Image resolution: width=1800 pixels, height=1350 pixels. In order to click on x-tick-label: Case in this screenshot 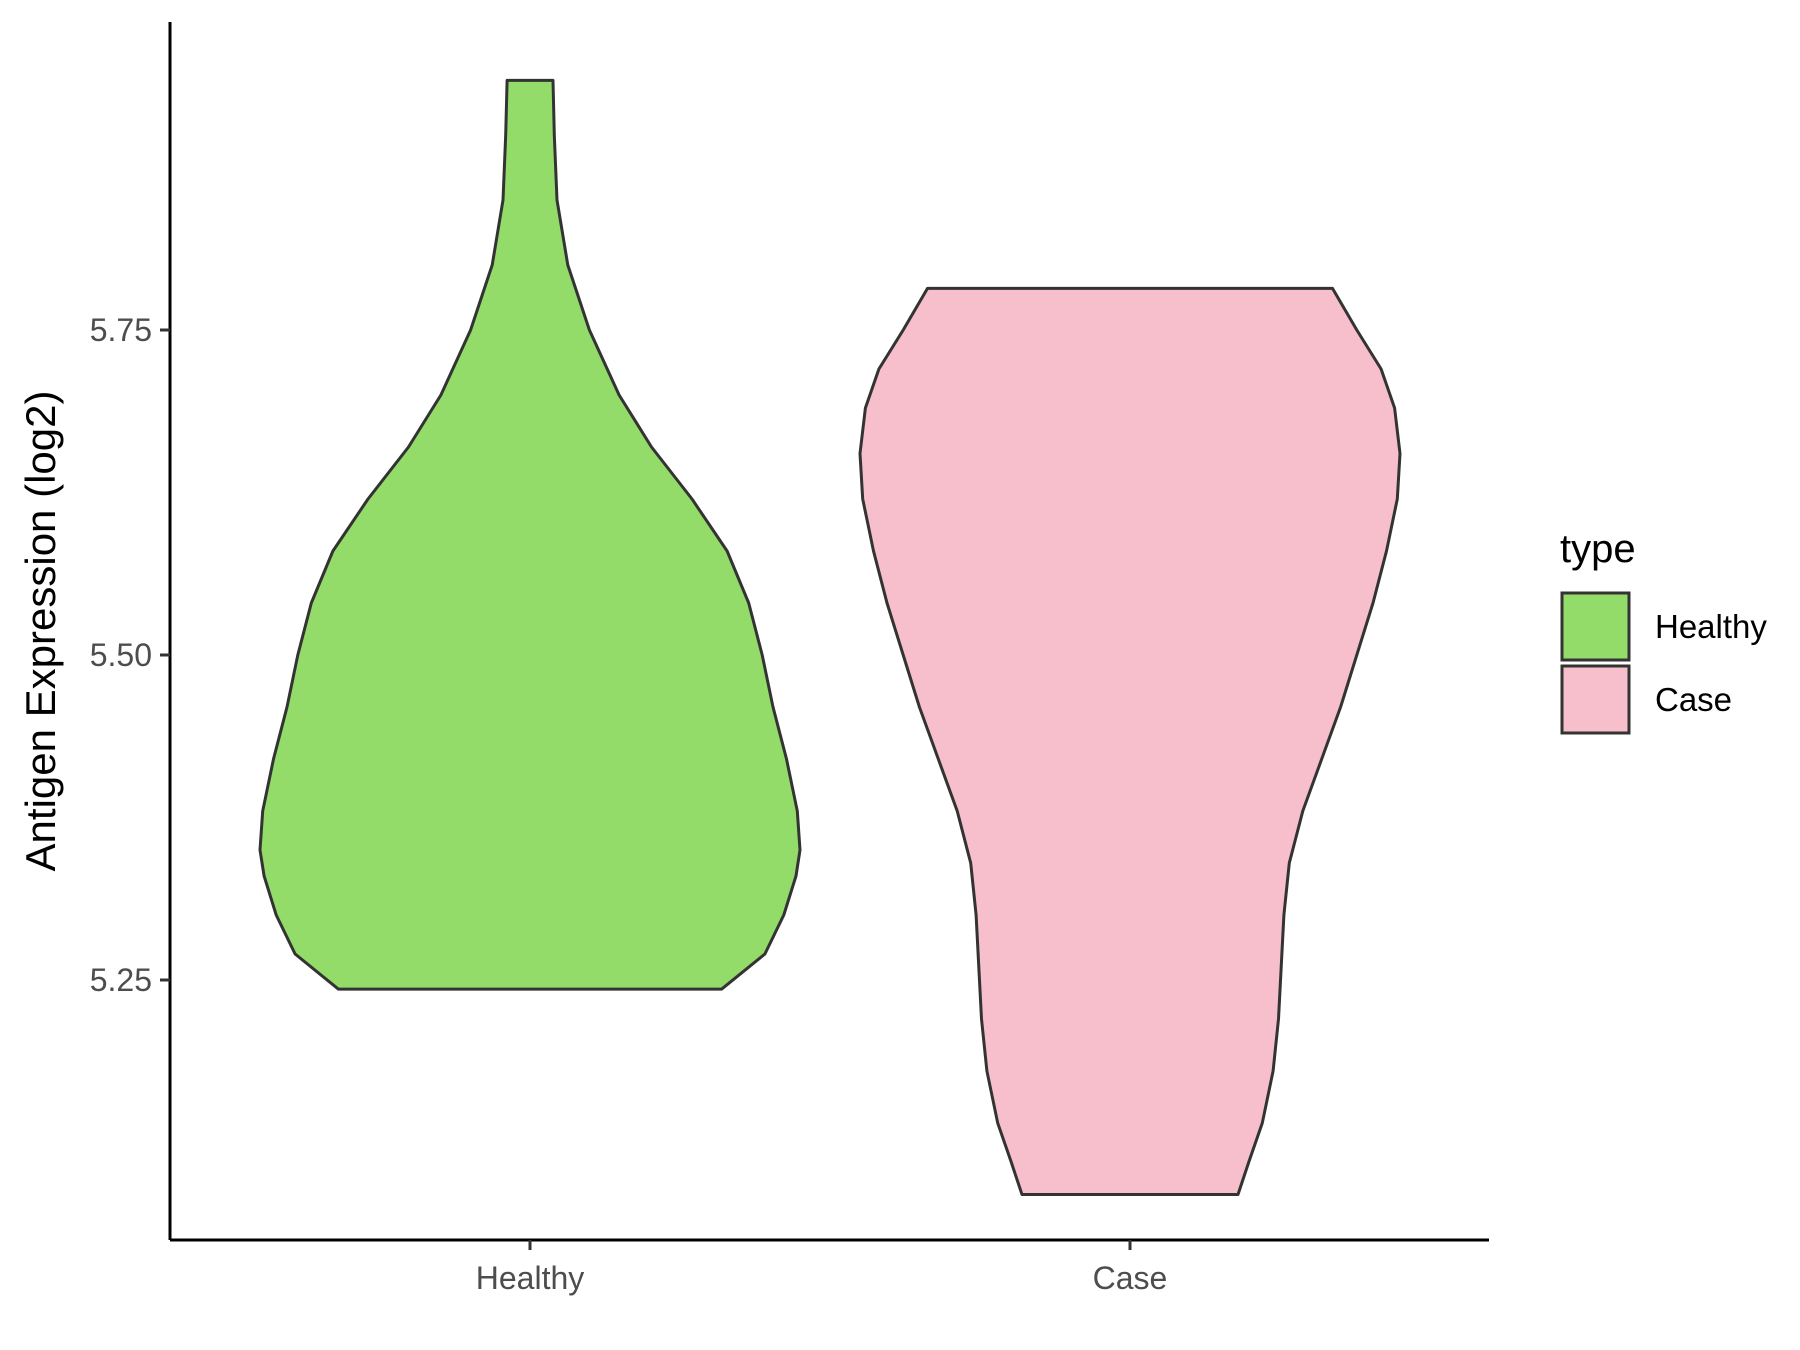, I will do `click(1130, 1278)`.